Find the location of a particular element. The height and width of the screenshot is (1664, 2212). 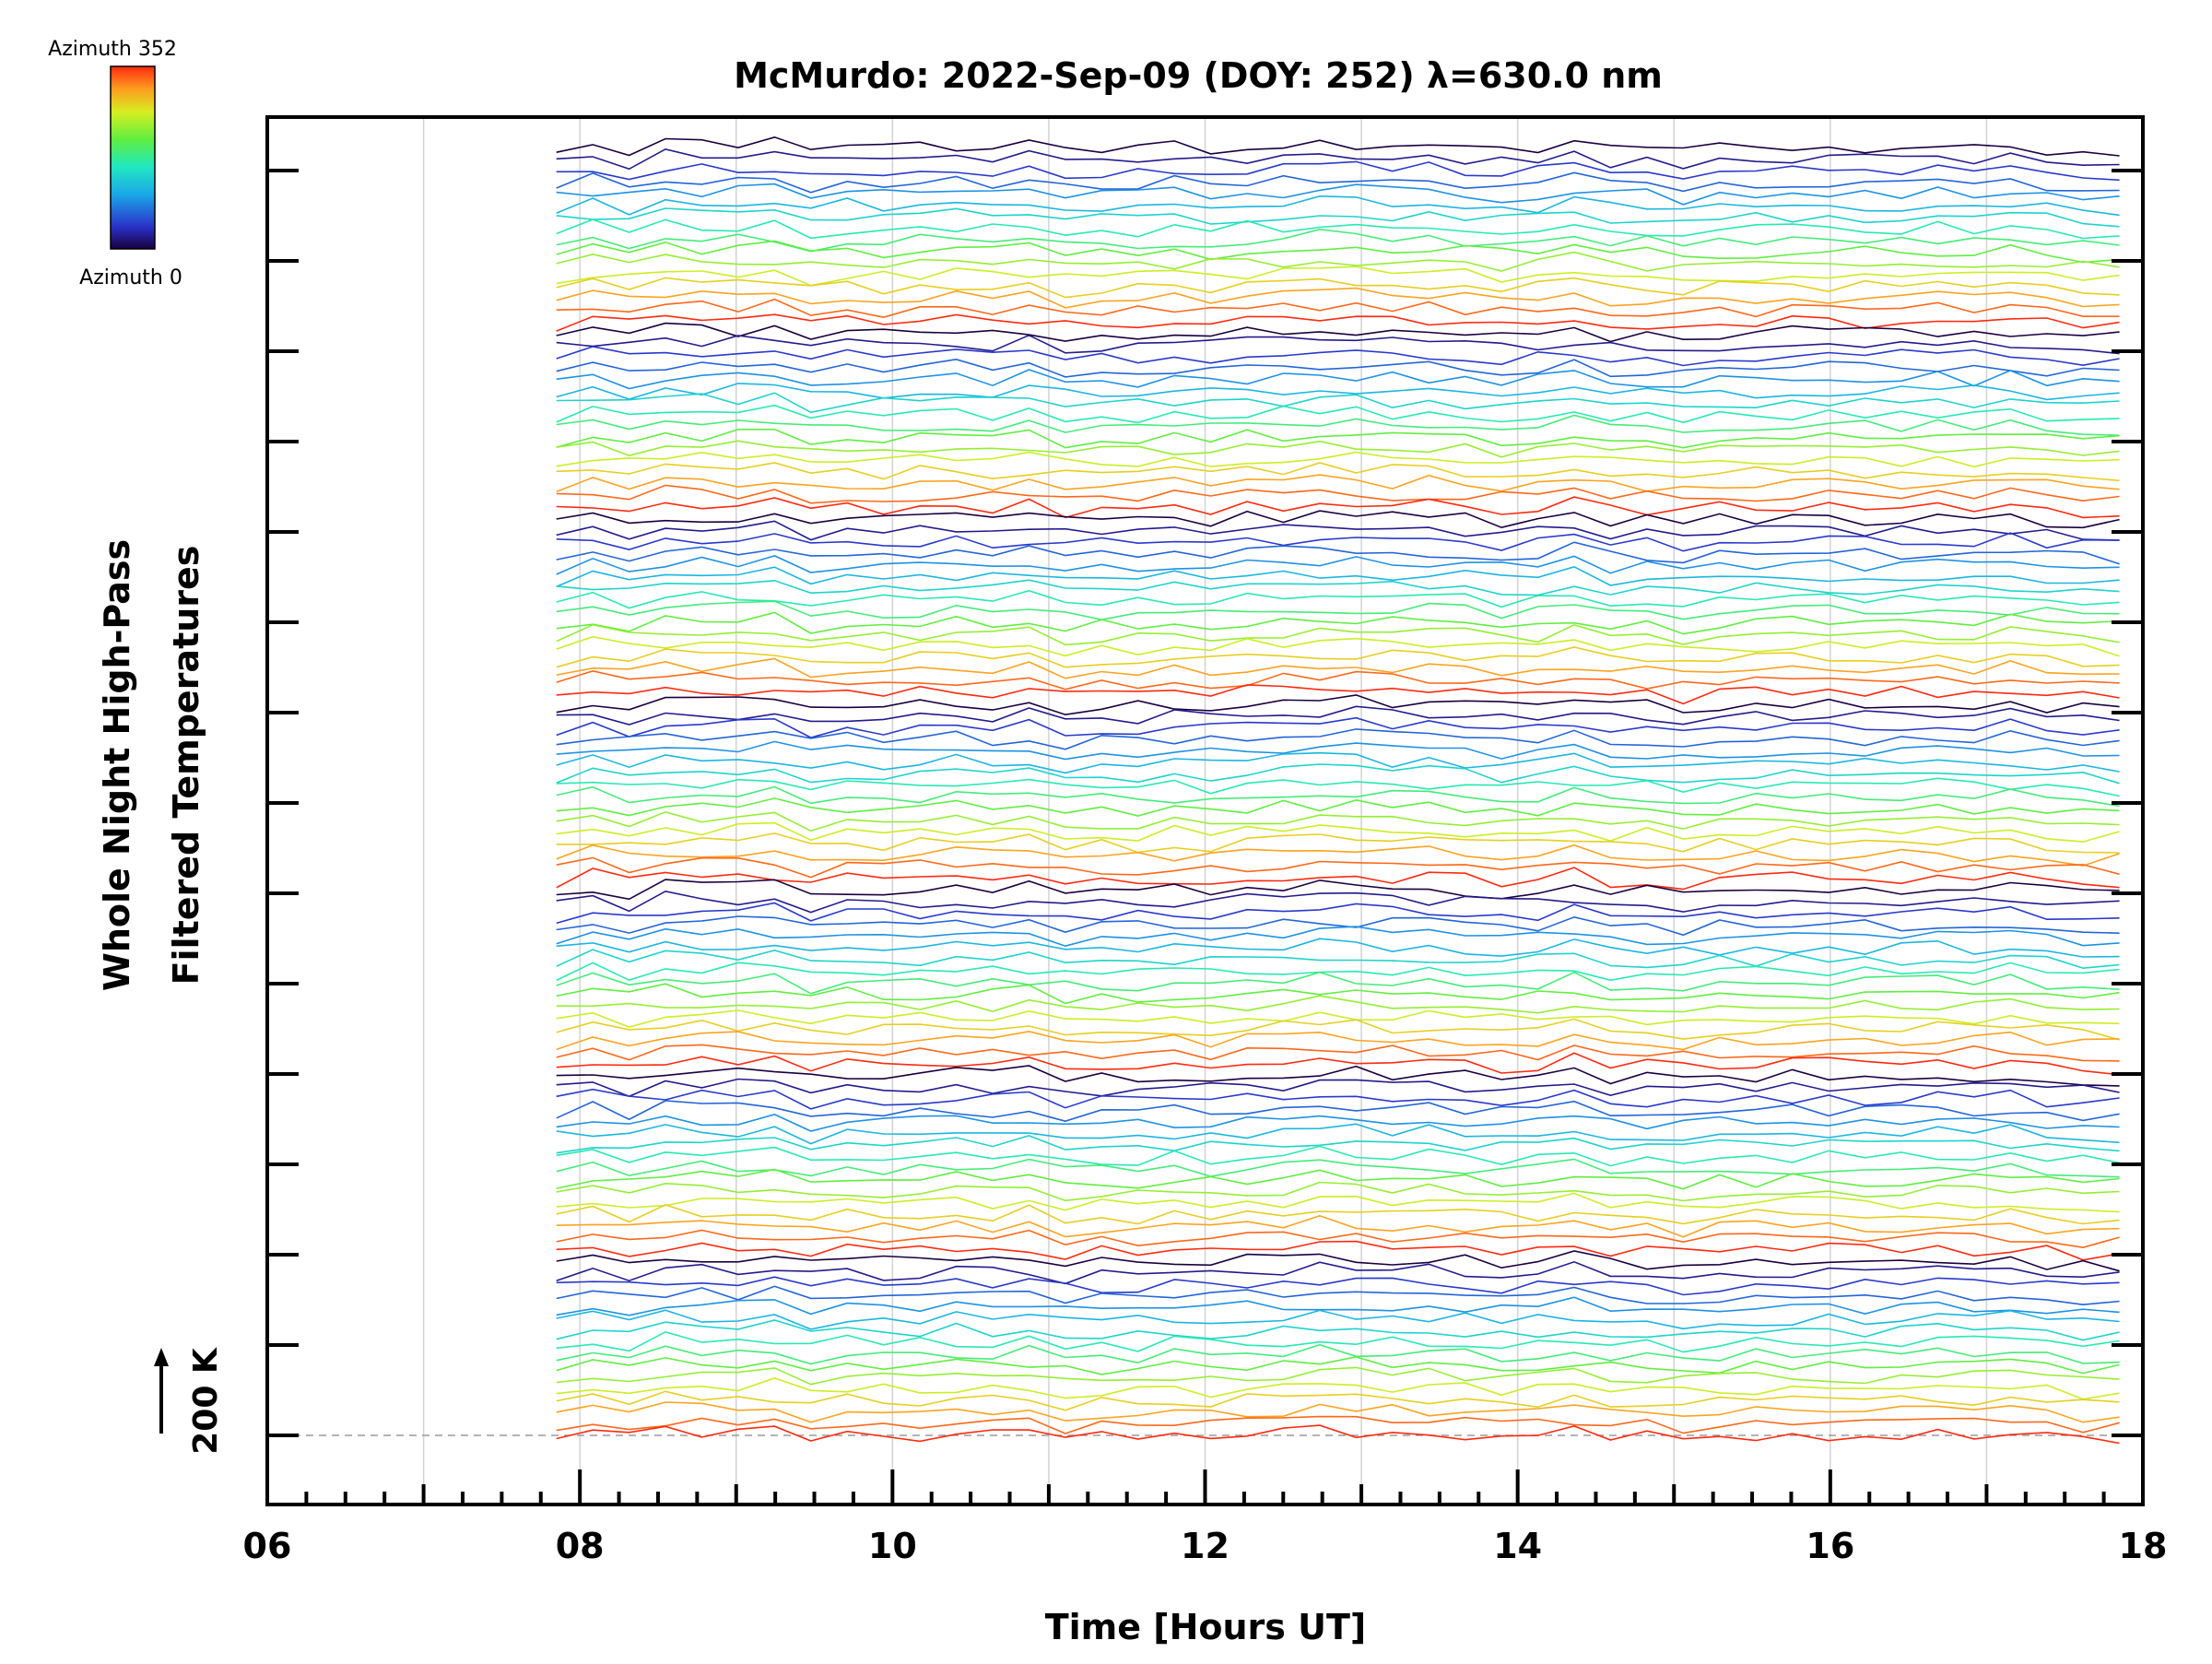

x-tick-label: 12 is located at coordinates (1205, 1546).